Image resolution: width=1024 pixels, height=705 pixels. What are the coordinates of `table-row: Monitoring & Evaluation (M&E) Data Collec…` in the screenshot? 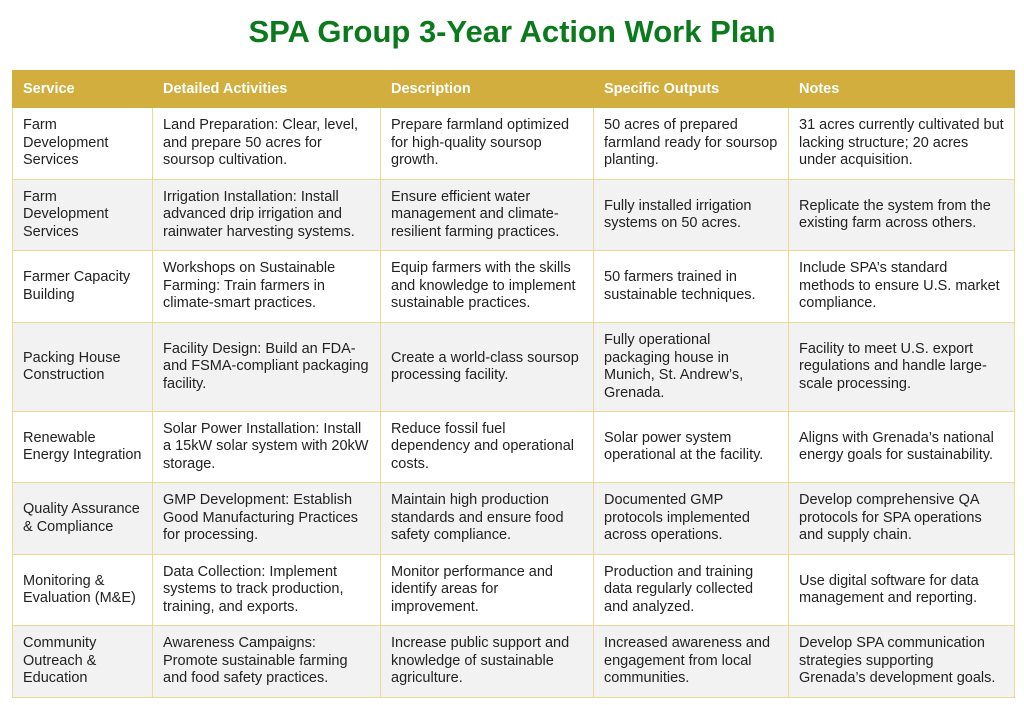 It's located at (513, 590).